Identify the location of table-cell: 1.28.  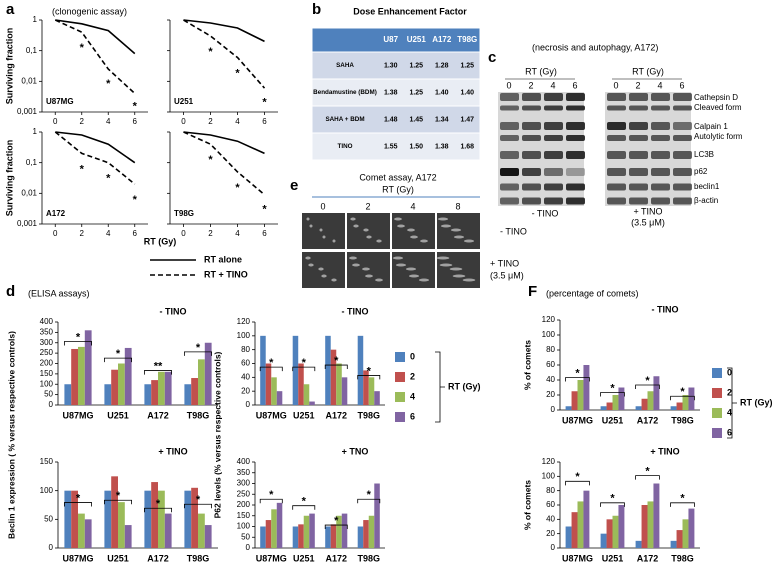
(442, 65).